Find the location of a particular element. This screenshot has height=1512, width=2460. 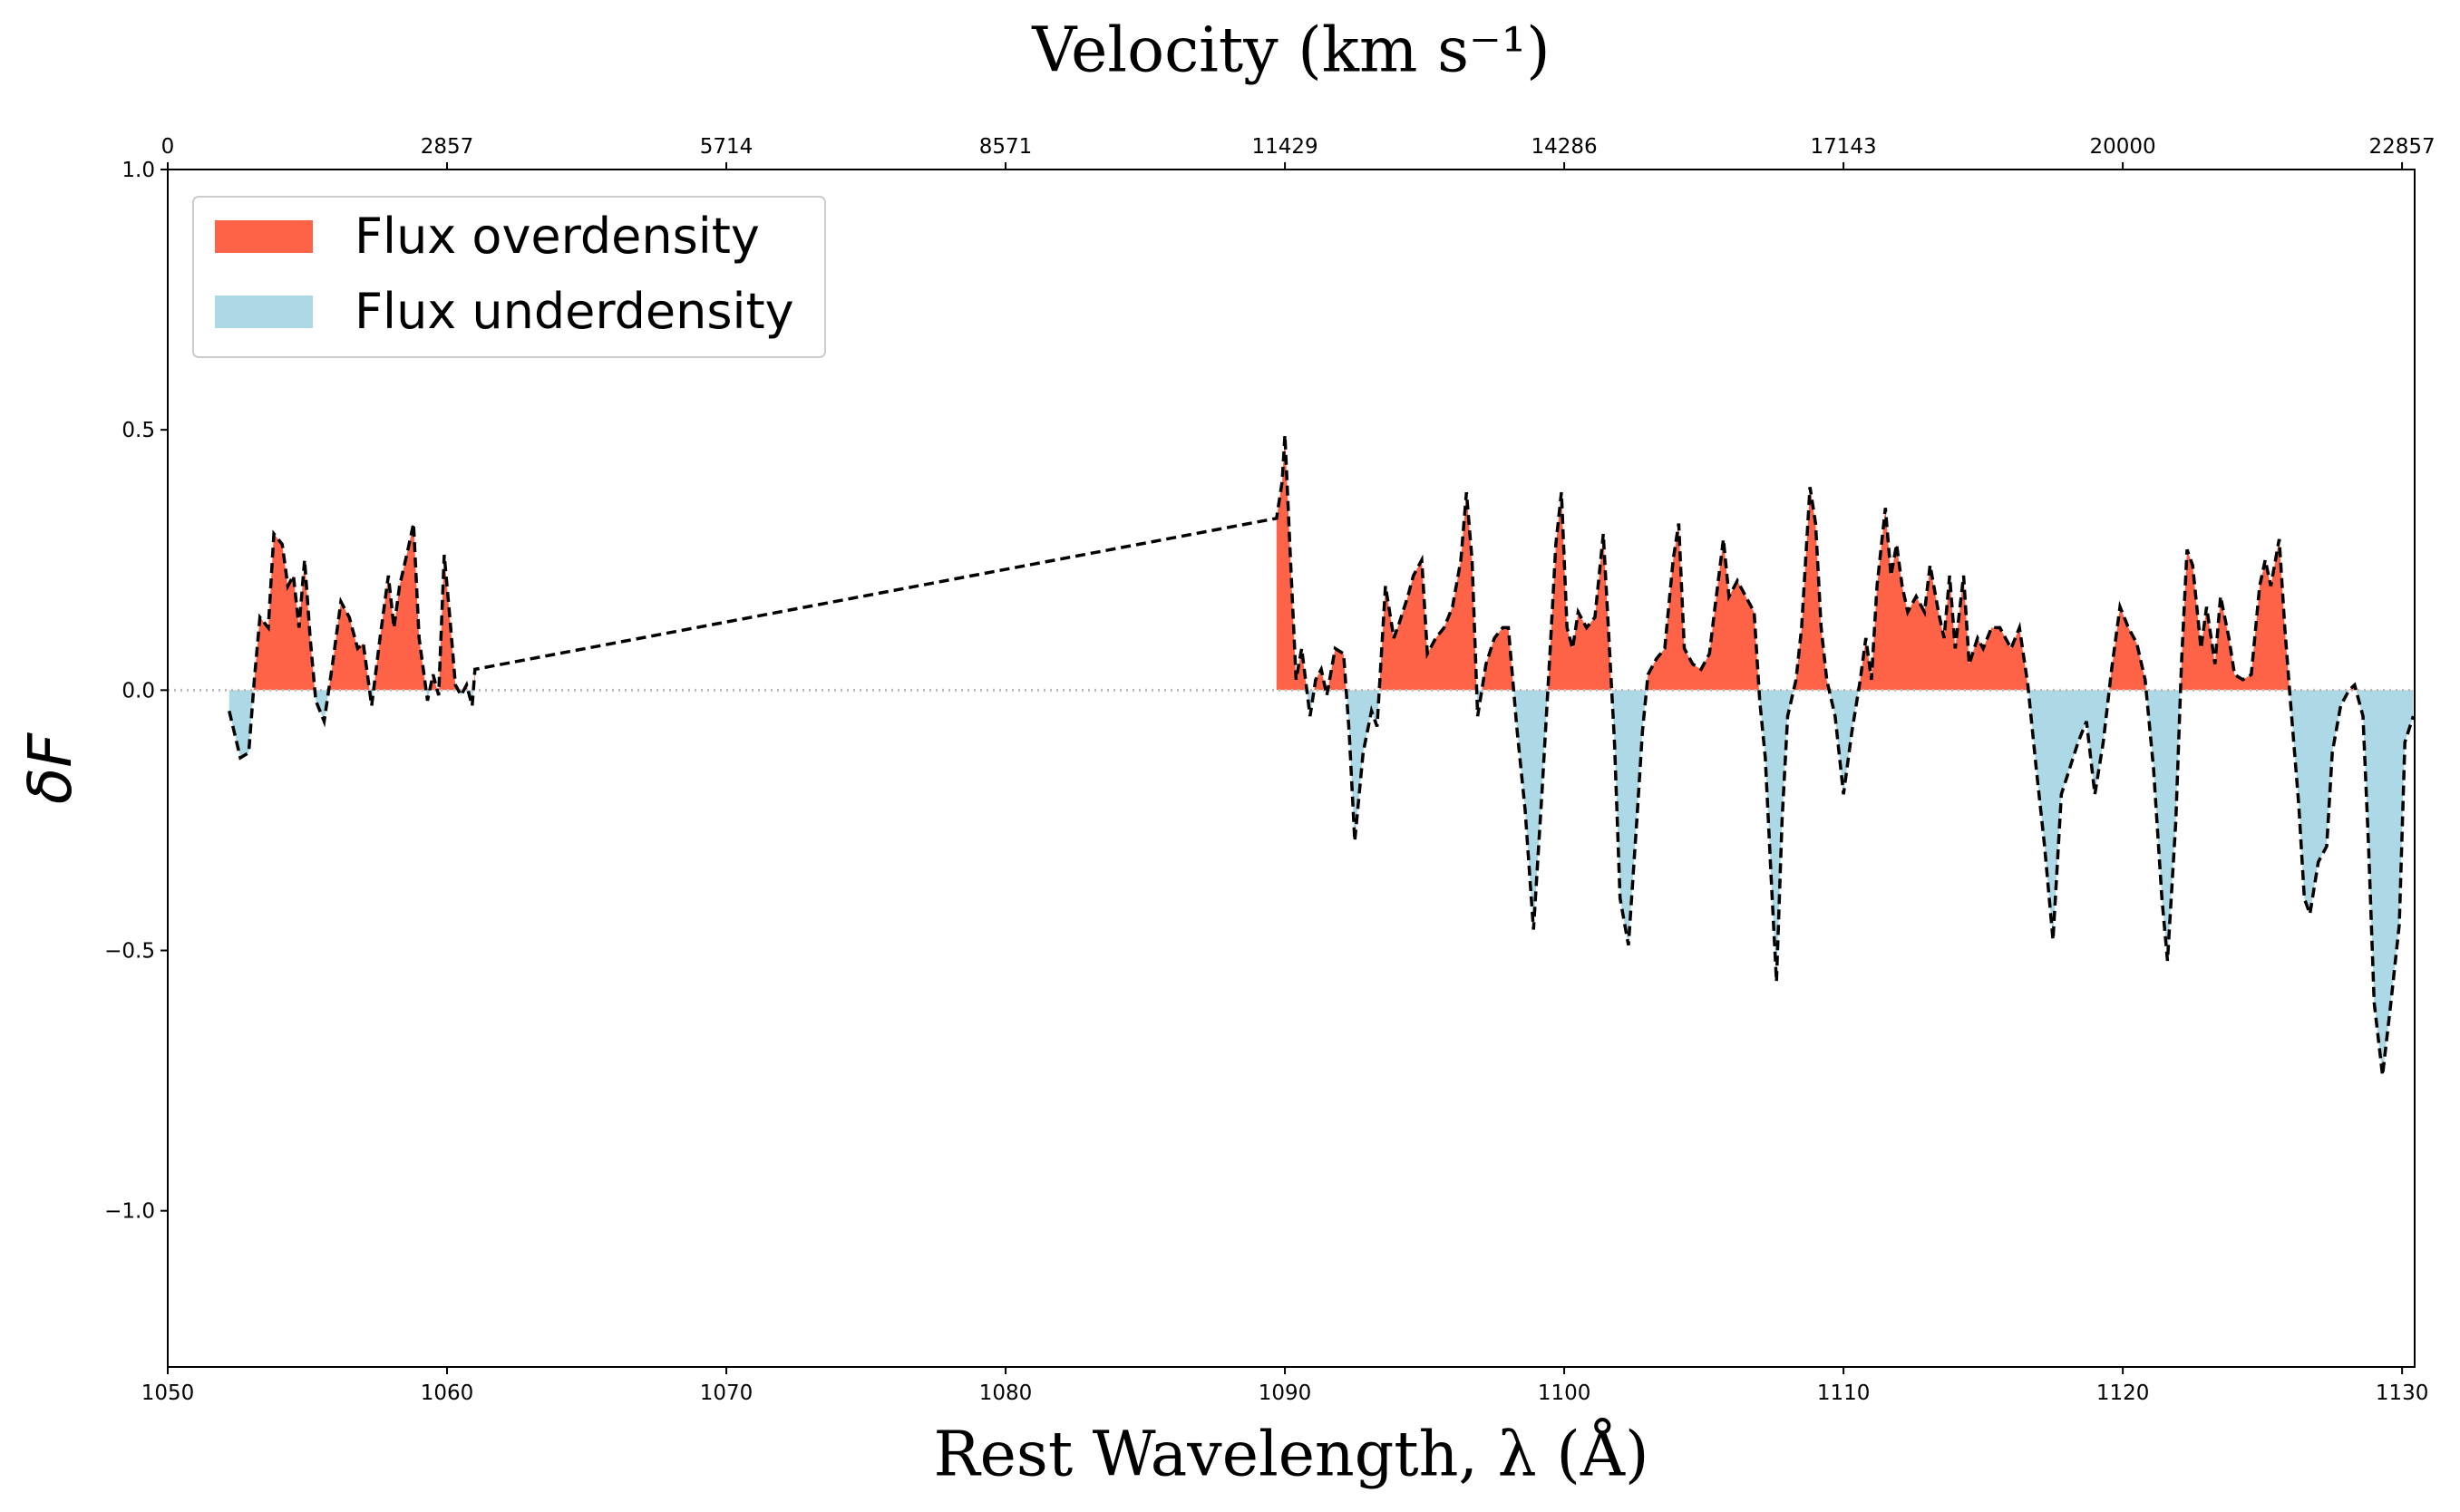

y-tick-label: 1.0 is located at coordinates (138, 170).